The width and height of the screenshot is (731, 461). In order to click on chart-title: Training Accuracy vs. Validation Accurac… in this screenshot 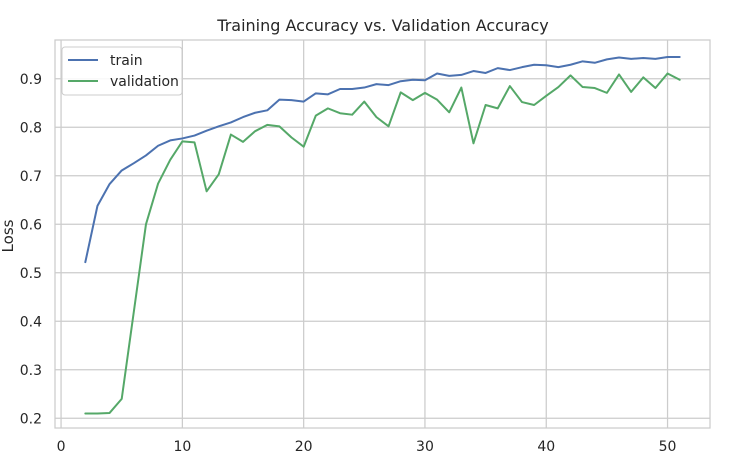, I will do `click(382, 25)`.